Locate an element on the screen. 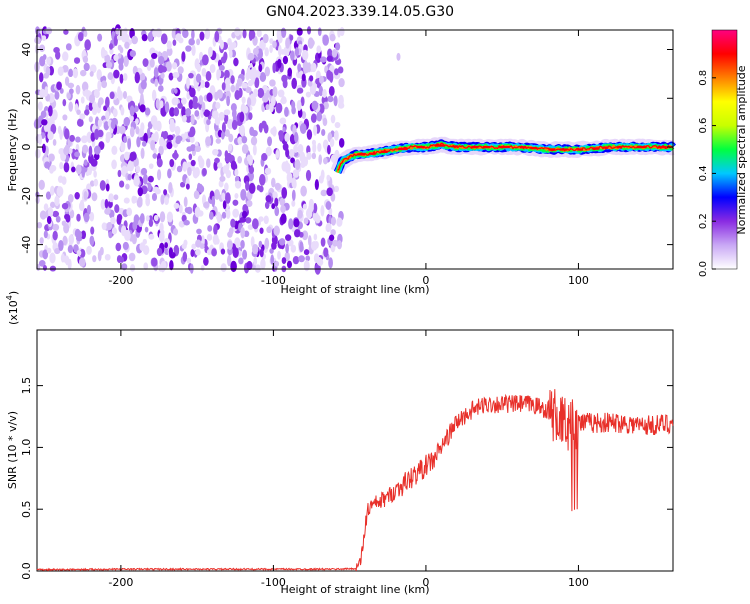 This screenshot has width=750, height=604. snr-x-axis-label: Height of straight line (km) is located at coordinates (354, 589).